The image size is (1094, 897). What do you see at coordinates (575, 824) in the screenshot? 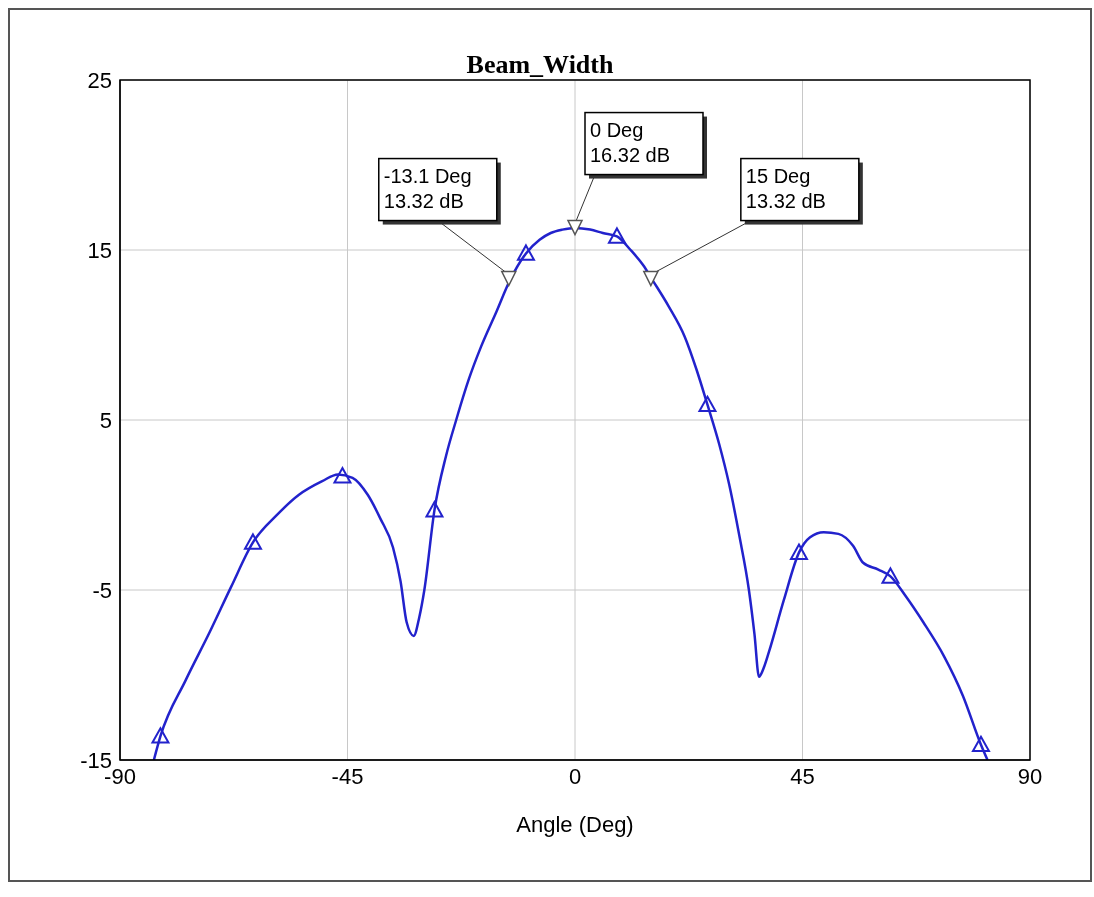
I see `x-axis-title: Angle (Deg)` at bounding box center [575, 824].